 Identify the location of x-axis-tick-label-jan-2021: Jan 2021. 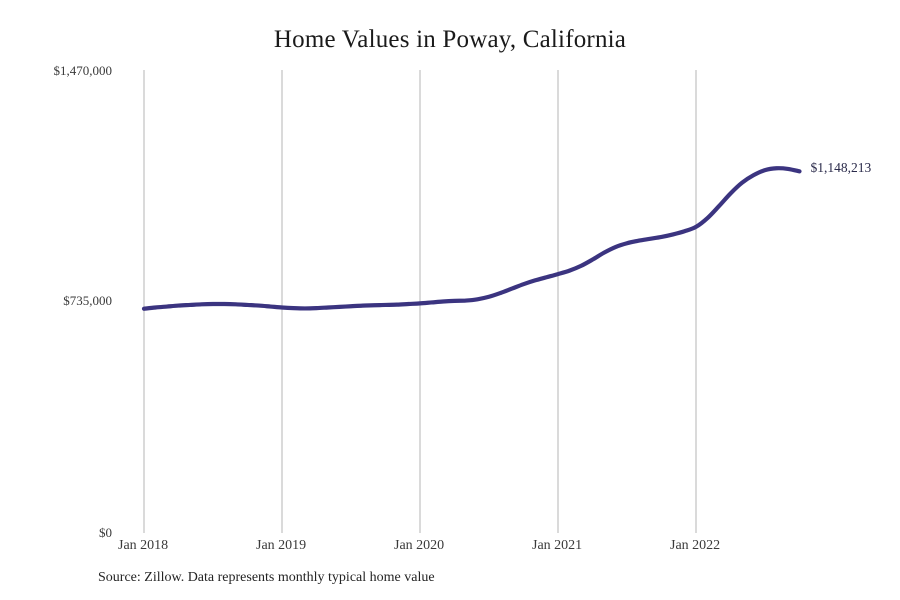
(557, 545).